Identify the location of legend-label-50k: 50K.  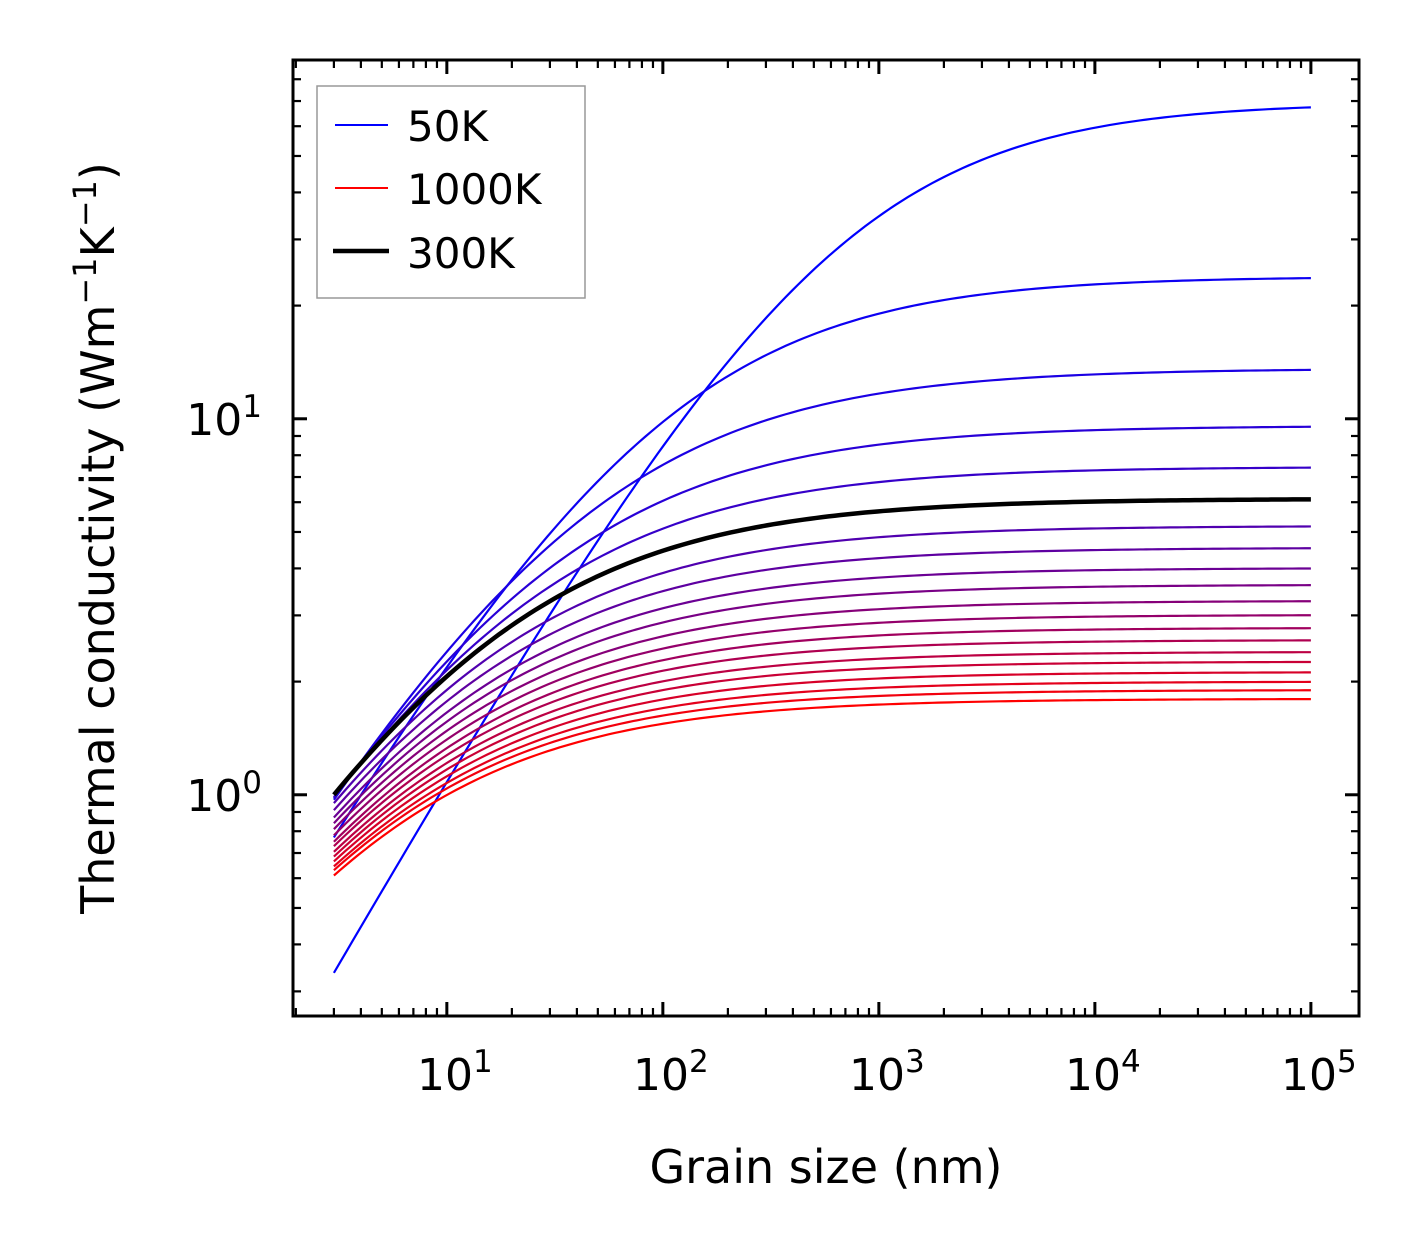
(448, 126).